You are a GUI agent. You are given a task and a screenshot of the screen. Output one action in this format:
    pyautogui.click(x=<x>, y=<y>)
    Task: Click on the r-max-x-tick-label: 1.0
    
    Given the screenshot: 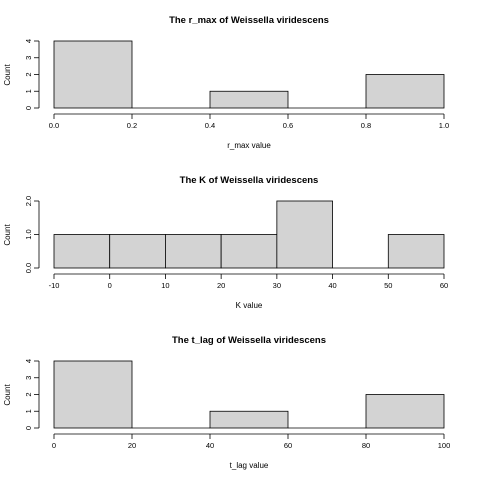 What is the action you would take?
    pyautogui.click(x=444, y=125)
    